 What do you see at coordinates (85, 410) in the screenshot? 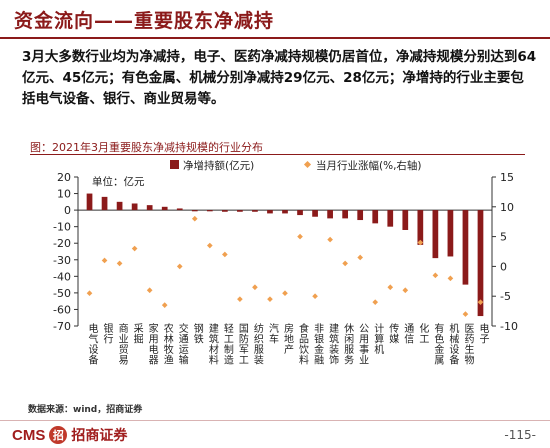
I see `source-note: 数据来源：wind，招商证券` at bounding box center [85, 410].